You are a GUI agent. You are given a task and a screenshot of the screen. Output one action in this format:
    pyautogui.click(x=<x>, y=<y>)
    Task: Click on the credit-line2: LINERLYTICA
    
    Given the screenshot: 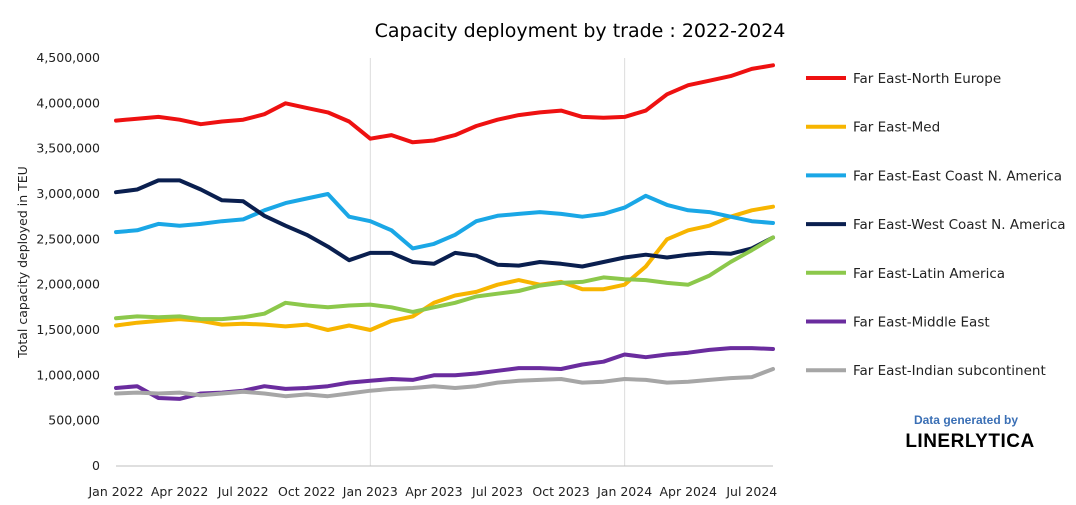 What is the action you would take?
    pyautogui.click(x=969, y=441)
    